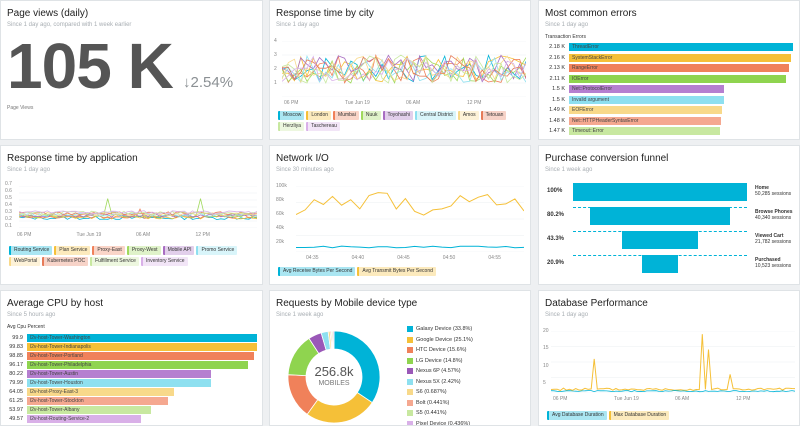 This screenshot has width=800, height=426. What do you see at coordinates (440, 350) in the screenshot?
I see `mobile-legend-item: HTC Device (15.6%)` at bounding box center [440, 350].